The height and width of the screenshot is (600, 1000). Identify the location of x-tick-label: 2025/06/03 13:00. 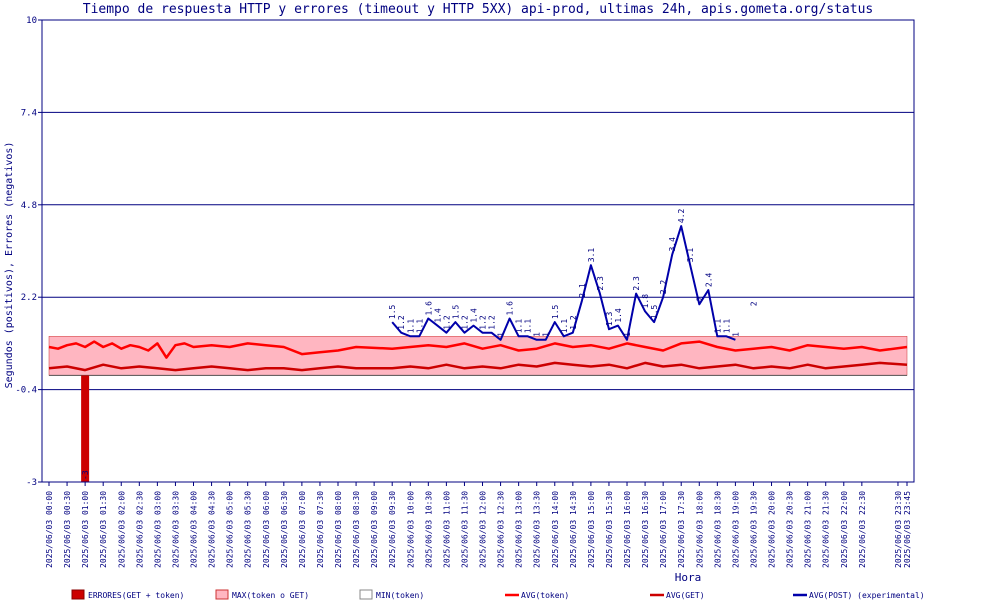
(519, 529).